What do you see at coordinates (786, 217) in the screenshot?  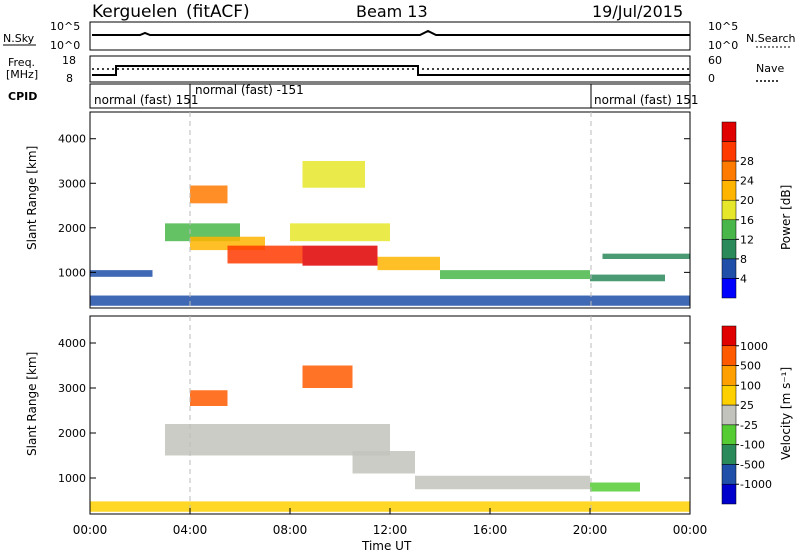 I see `power-colorbar-label: Power [dB]` at bounding box center [786, 217].